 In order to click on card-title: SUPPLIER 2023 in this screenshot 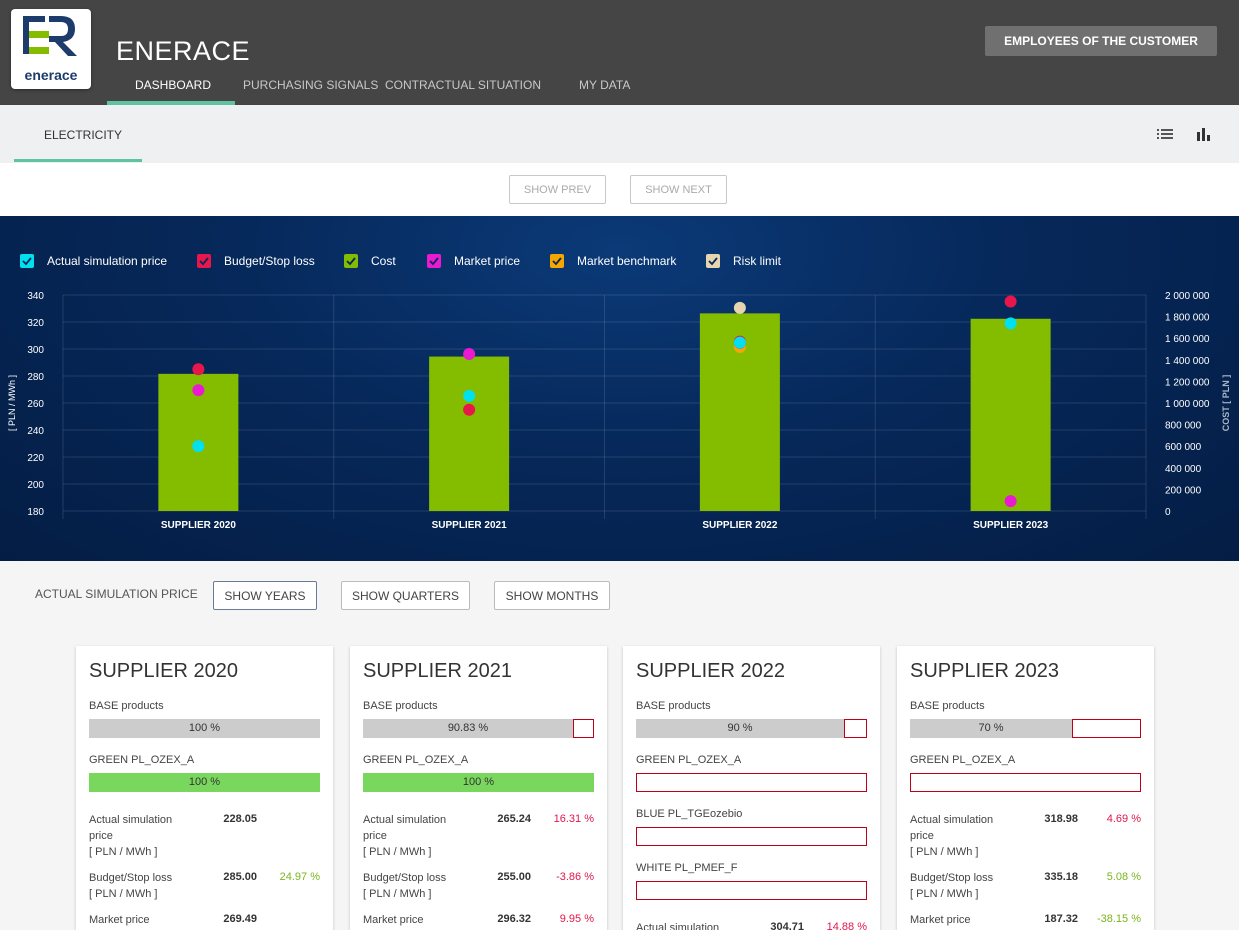, I will do `click(984, 671)`.